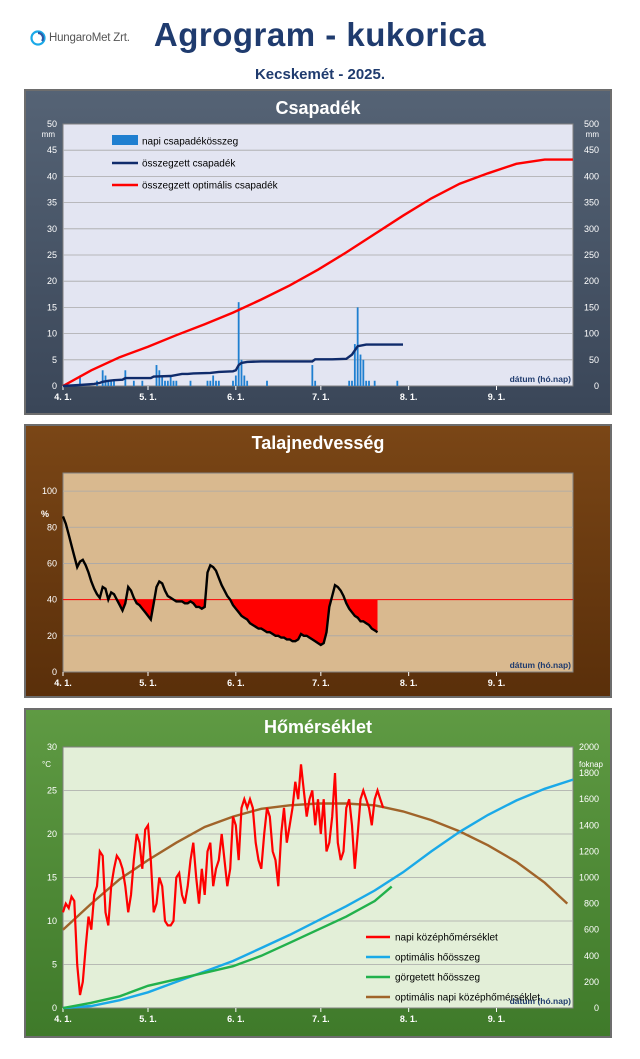 The width and height of the screenshot is (640, 1059). I want to click on precipitation-title: Csapadék, so click(318, 108).